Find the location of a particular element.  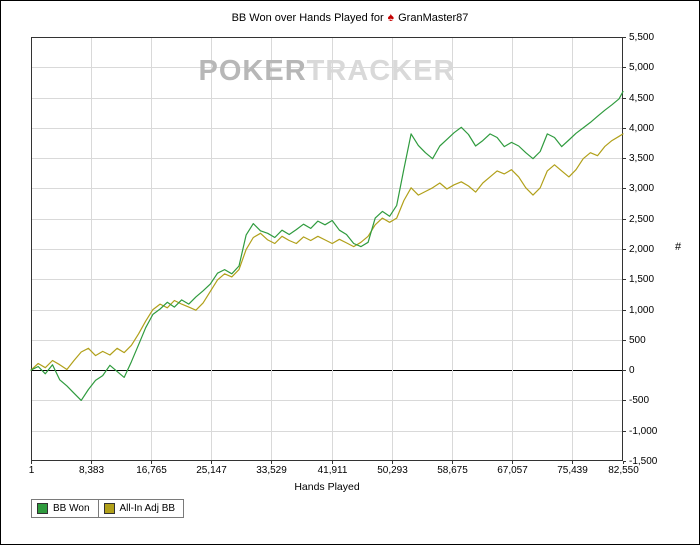

all-in-adj-bb-swatch-icon is located at coordinates (109, 508).